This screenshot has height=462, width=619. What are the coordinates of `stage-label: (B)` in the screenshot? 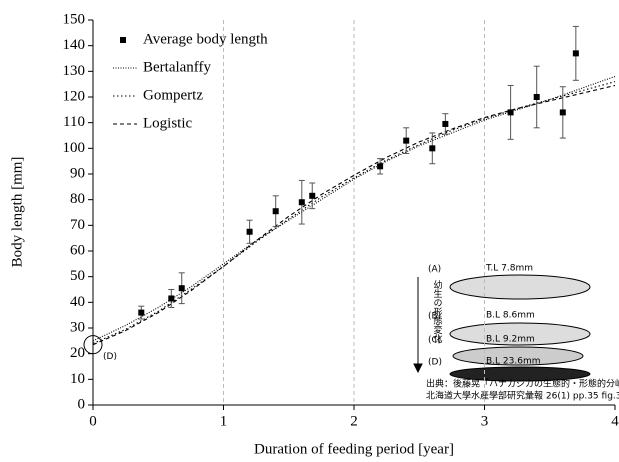 It's located at (434, 317).